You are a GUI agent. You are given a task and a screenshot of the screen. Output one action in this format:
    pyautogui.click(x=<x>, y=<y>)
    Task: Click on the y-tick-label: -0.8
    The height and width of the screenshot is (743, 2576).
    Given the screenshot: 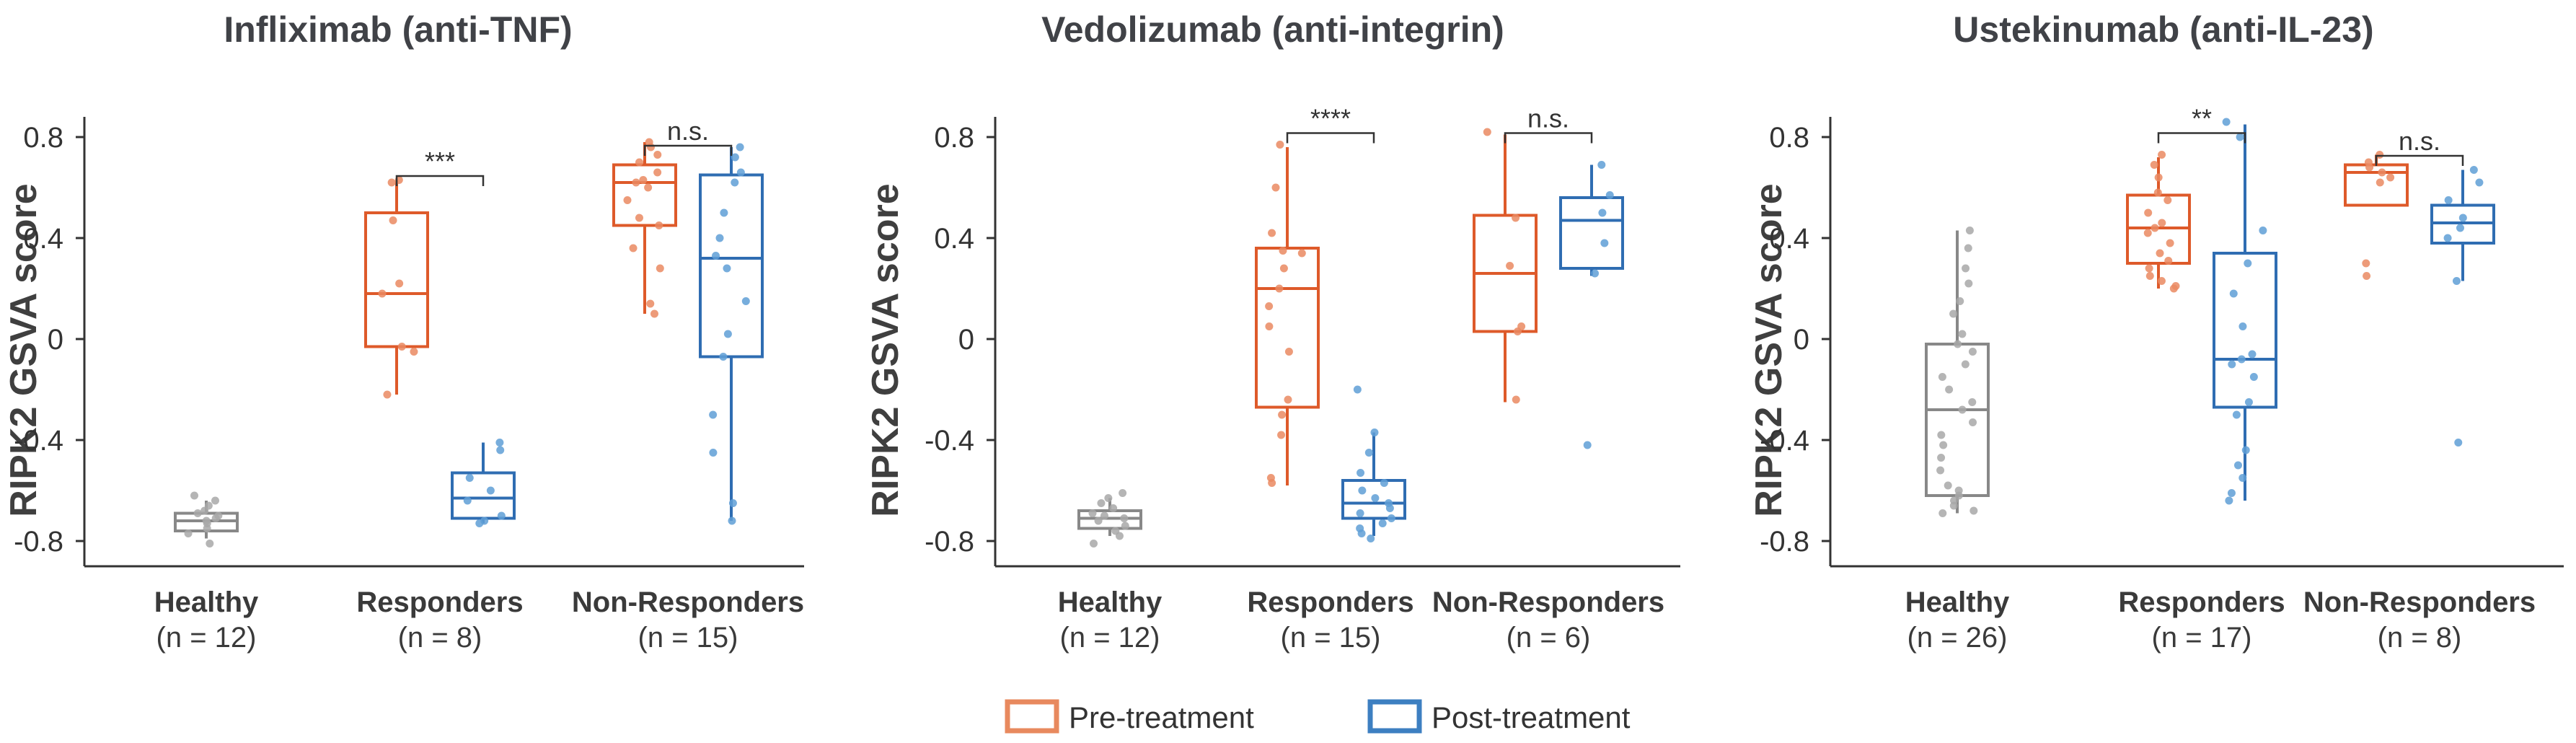 What is the action you would take?
    pyautogui.click(x=949, y=542)
    